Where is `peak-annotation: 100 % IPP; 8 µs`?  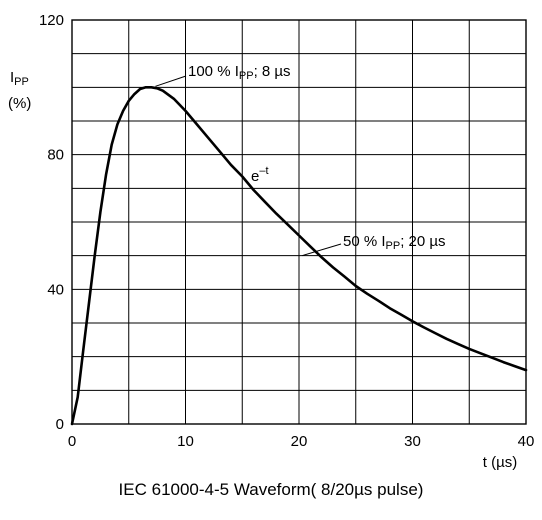
peak-annotation: 100 % IPP; 8 µs is located at coordinates (239, 72).